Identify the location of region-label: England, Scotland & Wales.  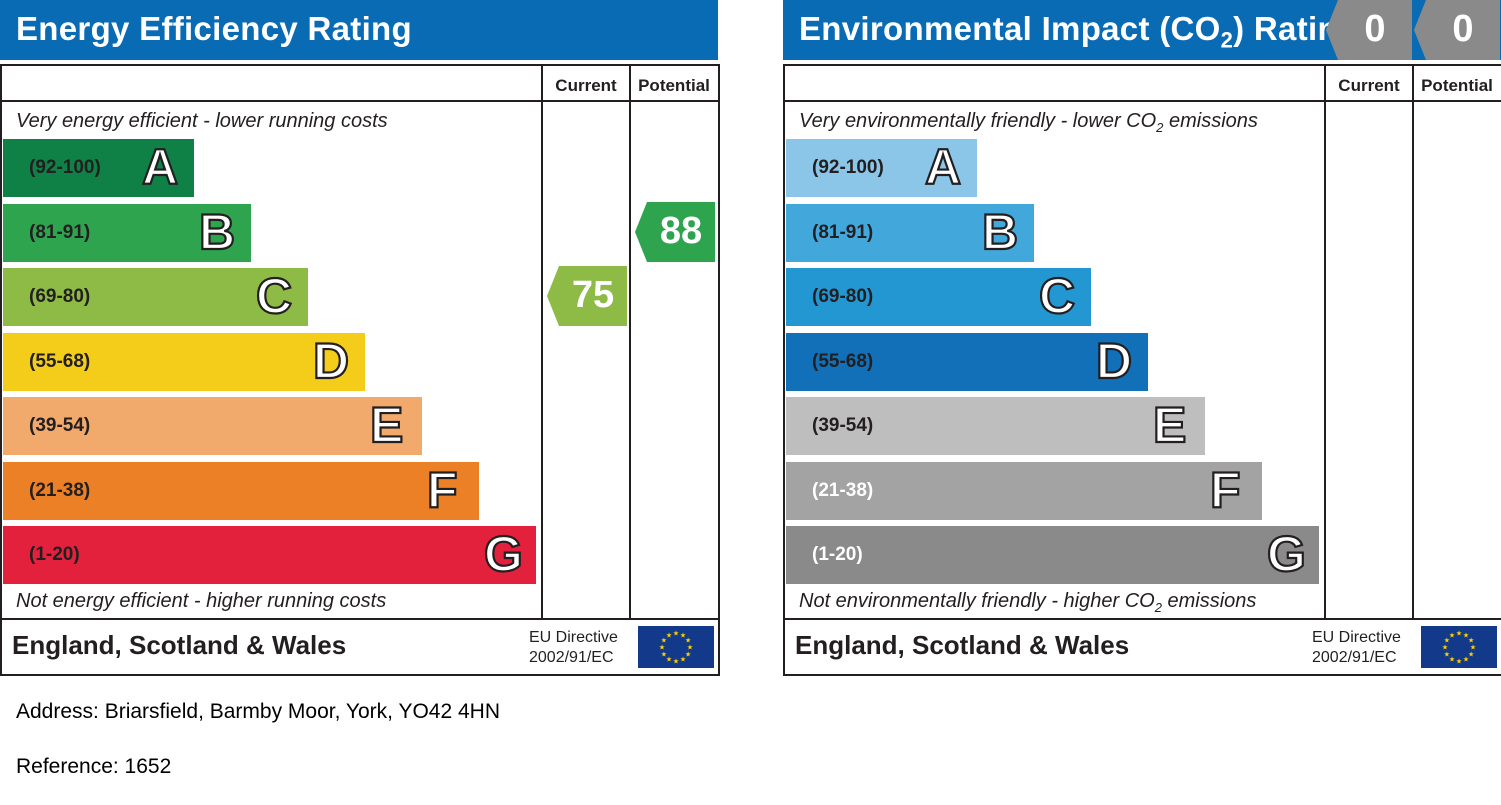
(962, 645).